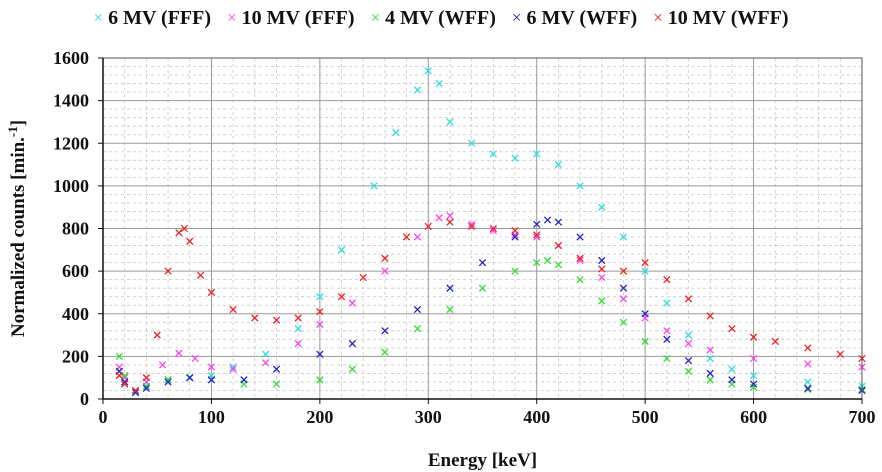 This screenshot has height=472, width=882. I want to click on legend-item: × 4 MV (WFF), so click(433, 18).